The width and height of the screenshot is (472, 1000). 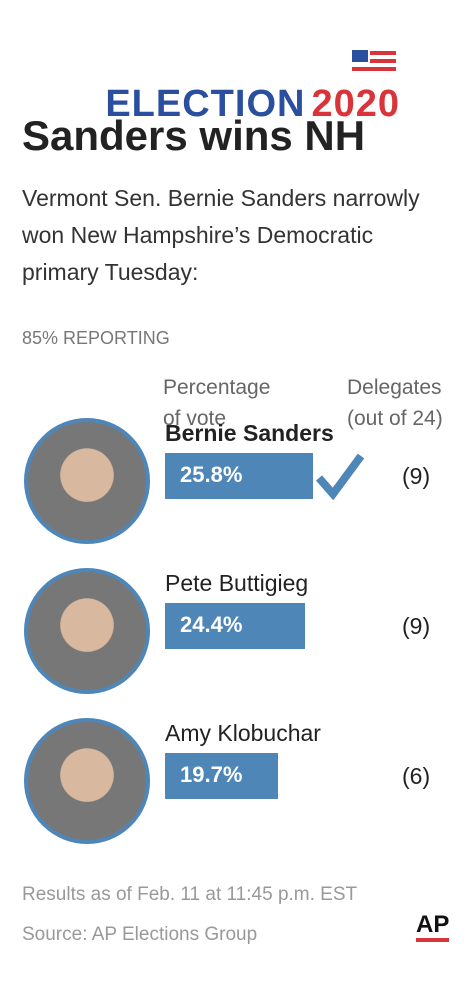 What do you see at coordinates (374, 60) in the screenshot?
I see `flag-icon` at bounding box center [374, 60].